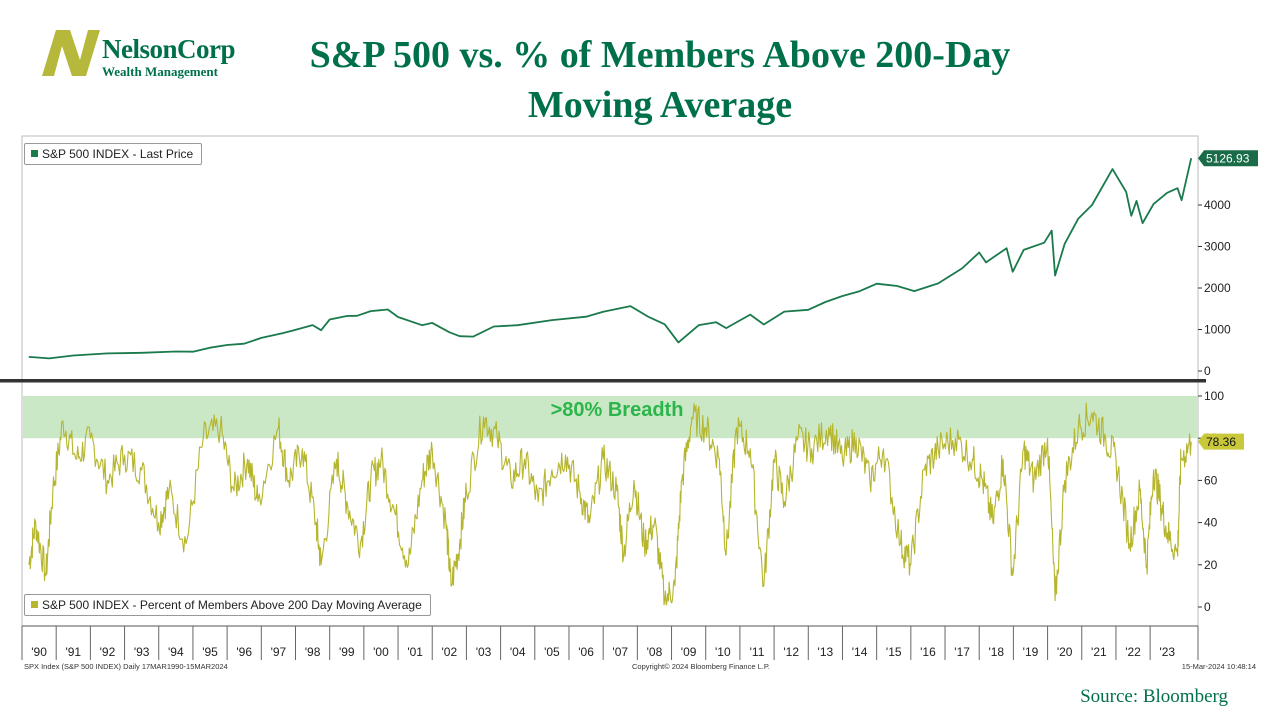 Image resolution: width=1280 pixels, height=720 pixels. Describe the element at coordinates (1218, 666) in the screenshot. I see `footer-timestamp: 15-Mar-2024 10:48:14` at that location.